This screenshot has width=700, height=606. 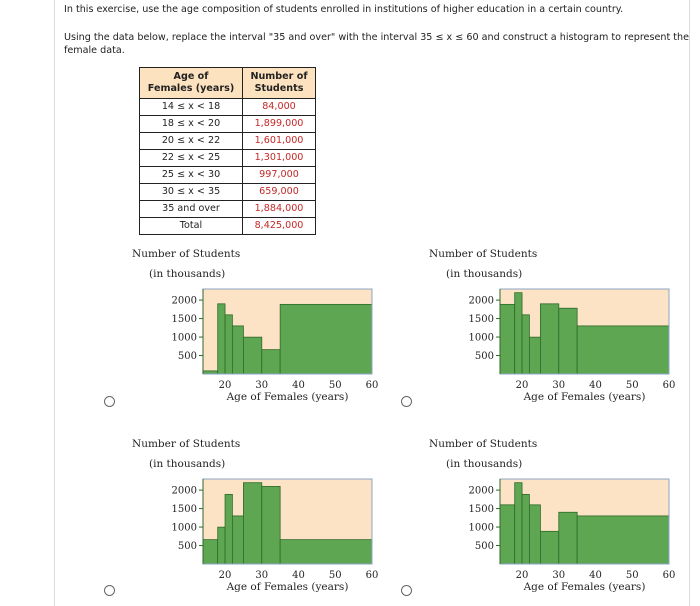 What do you see at coordinates (109, 401) in the screenshot?
I see `radio-option-a` at bounding box center [109, 401].